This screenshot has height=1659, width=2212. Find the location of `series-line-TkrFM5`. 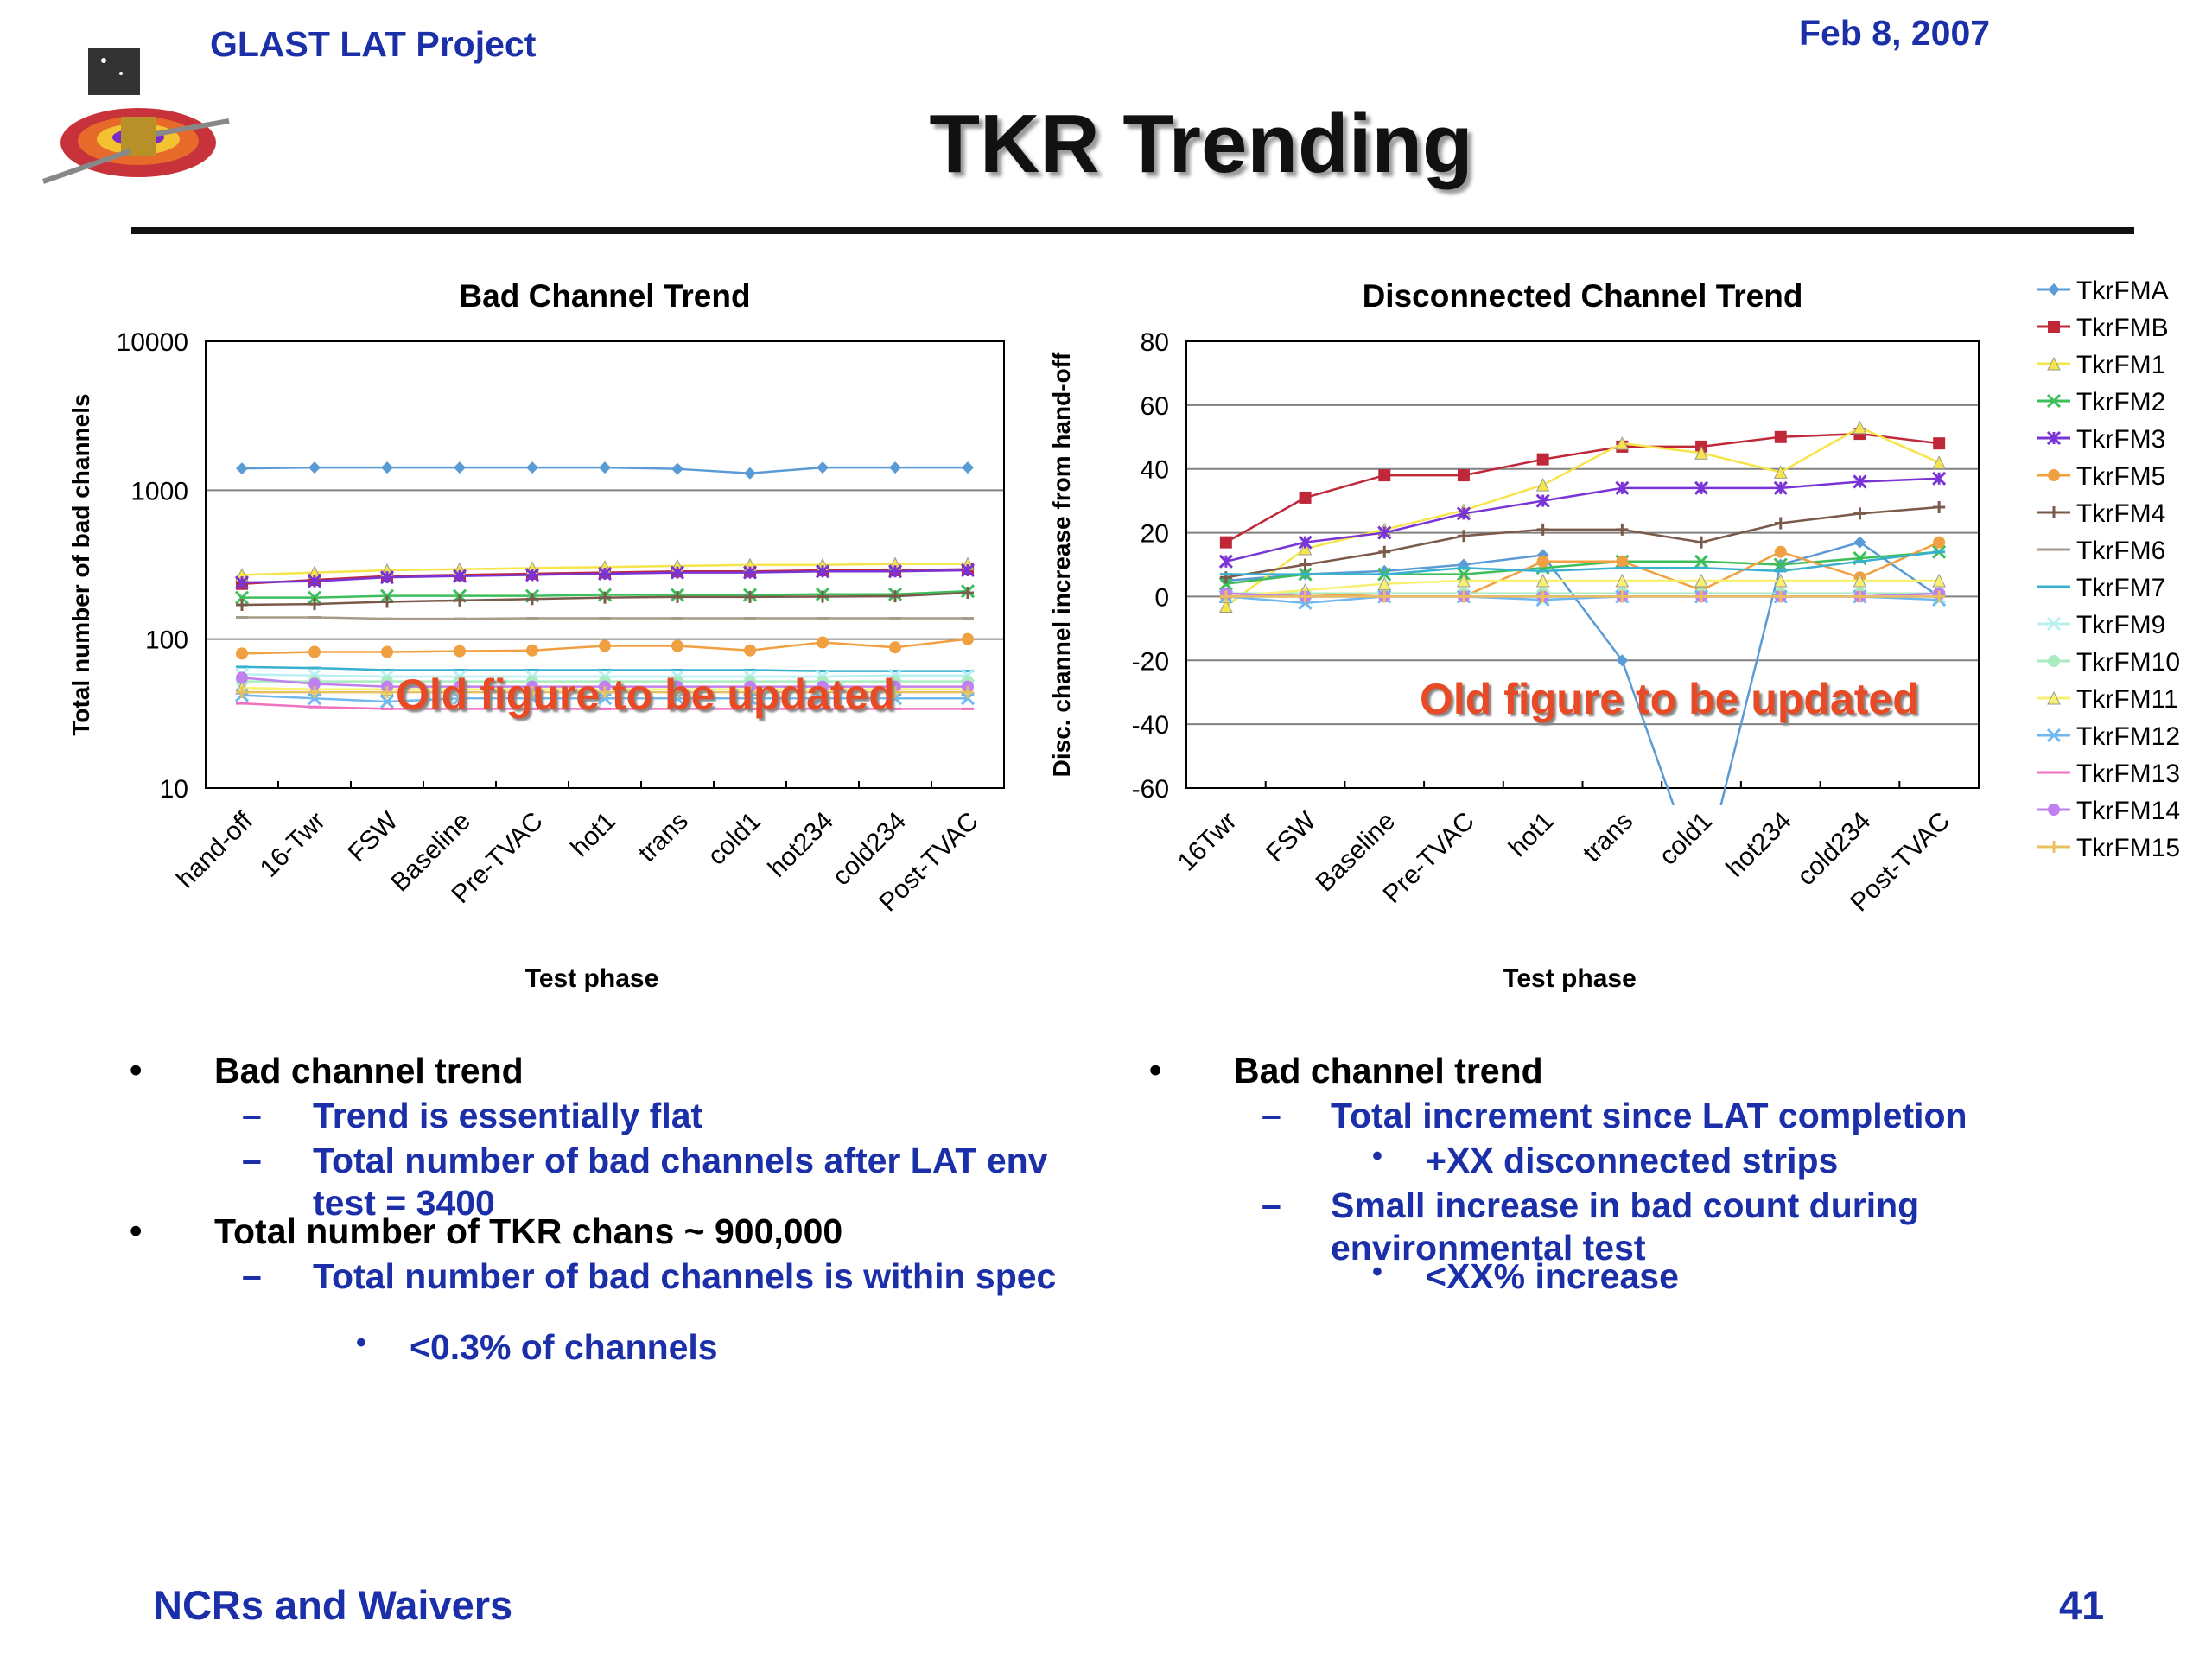

series-line-TkrFM5 is located at coordinates (1582, 569).